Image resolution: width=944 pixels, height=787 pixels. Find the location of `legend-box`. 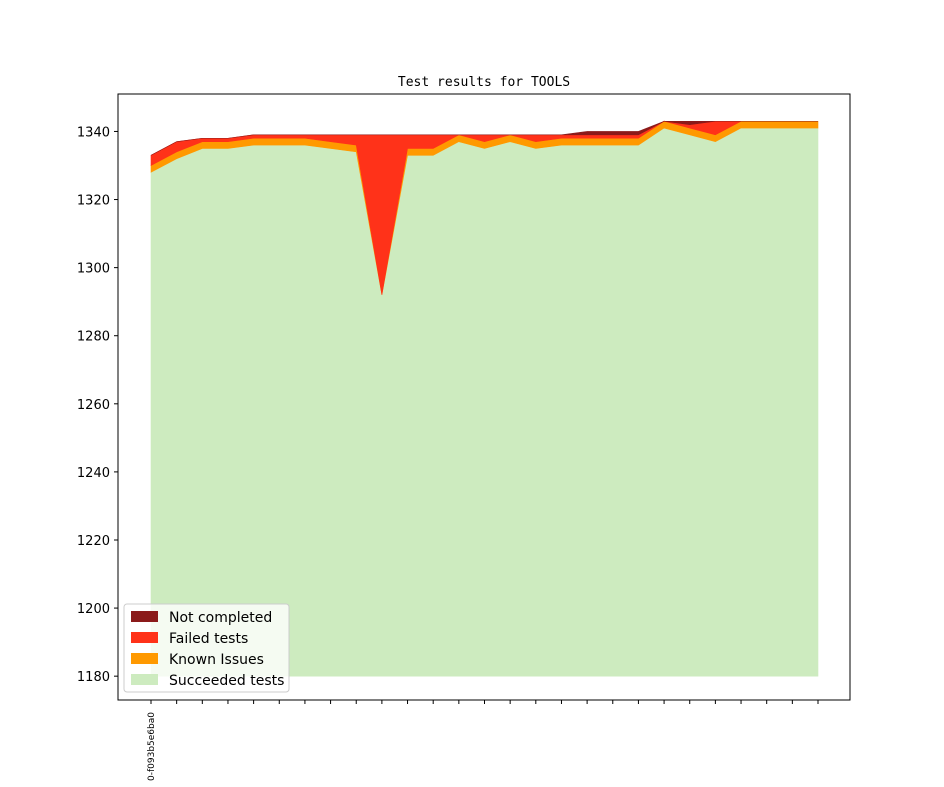

legend-box is located at coordinates (206, 648).